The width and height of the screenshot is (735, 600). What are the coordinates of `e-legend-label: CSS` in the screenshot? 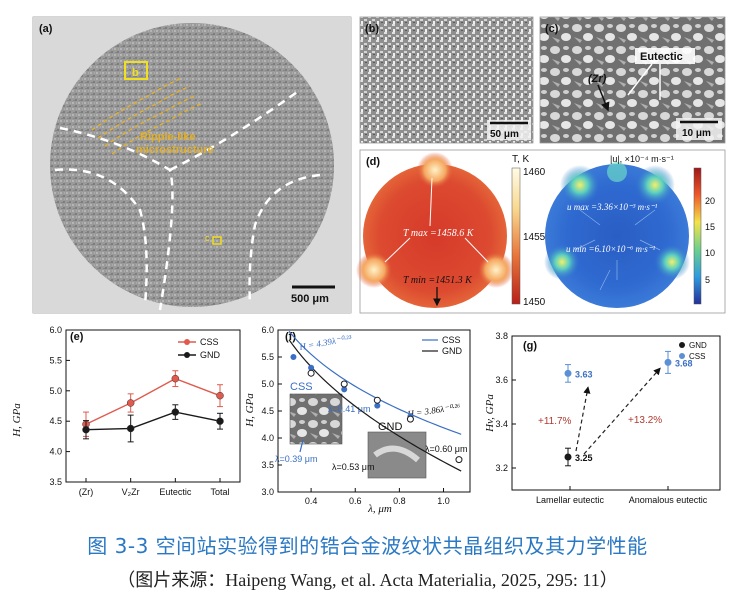 It's located at (209, 342).